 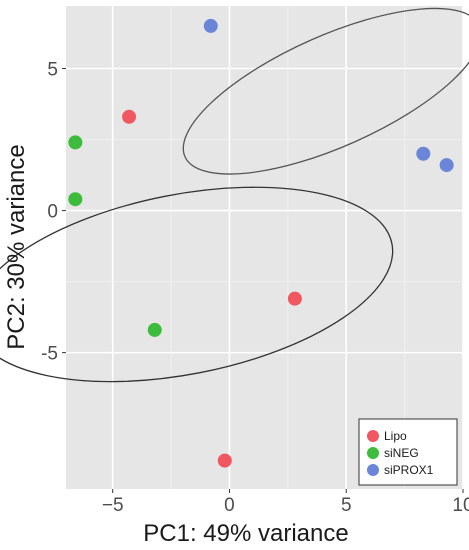 I want to click on x-tick-label: 5, so click(x=346, y=505).